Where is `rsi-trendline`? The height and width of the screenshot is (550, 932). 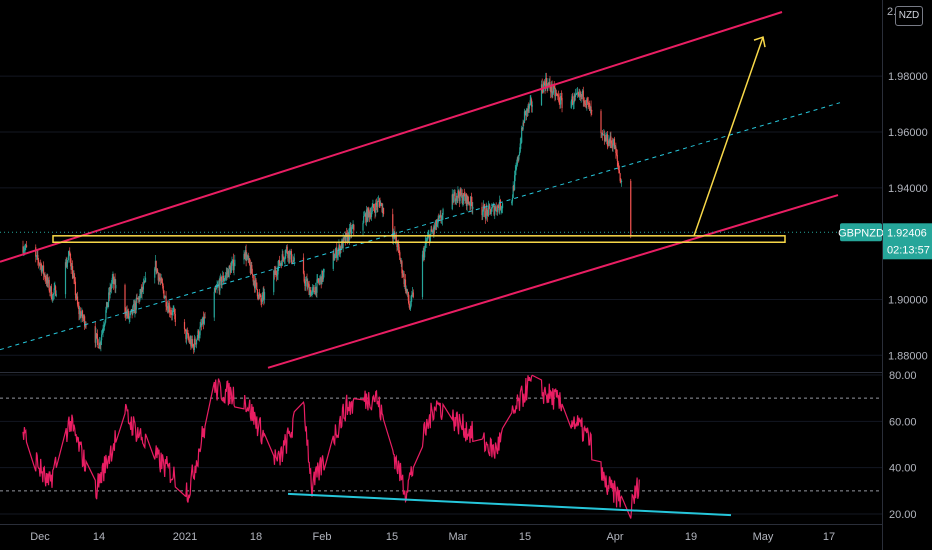 rsi-trendline is located at coordinates (509, 504).